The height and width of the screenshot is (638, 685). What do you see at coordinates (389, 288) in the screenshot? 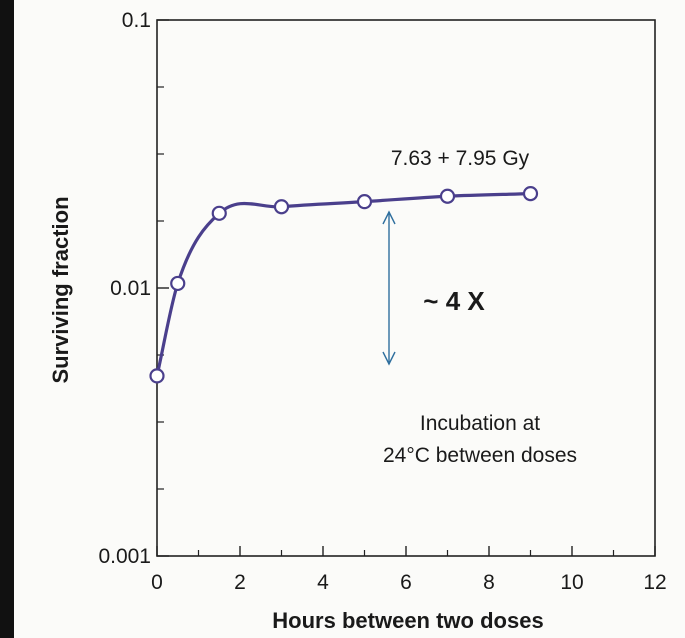
I see `ratio-arrow` at bounding box center [389, 288].